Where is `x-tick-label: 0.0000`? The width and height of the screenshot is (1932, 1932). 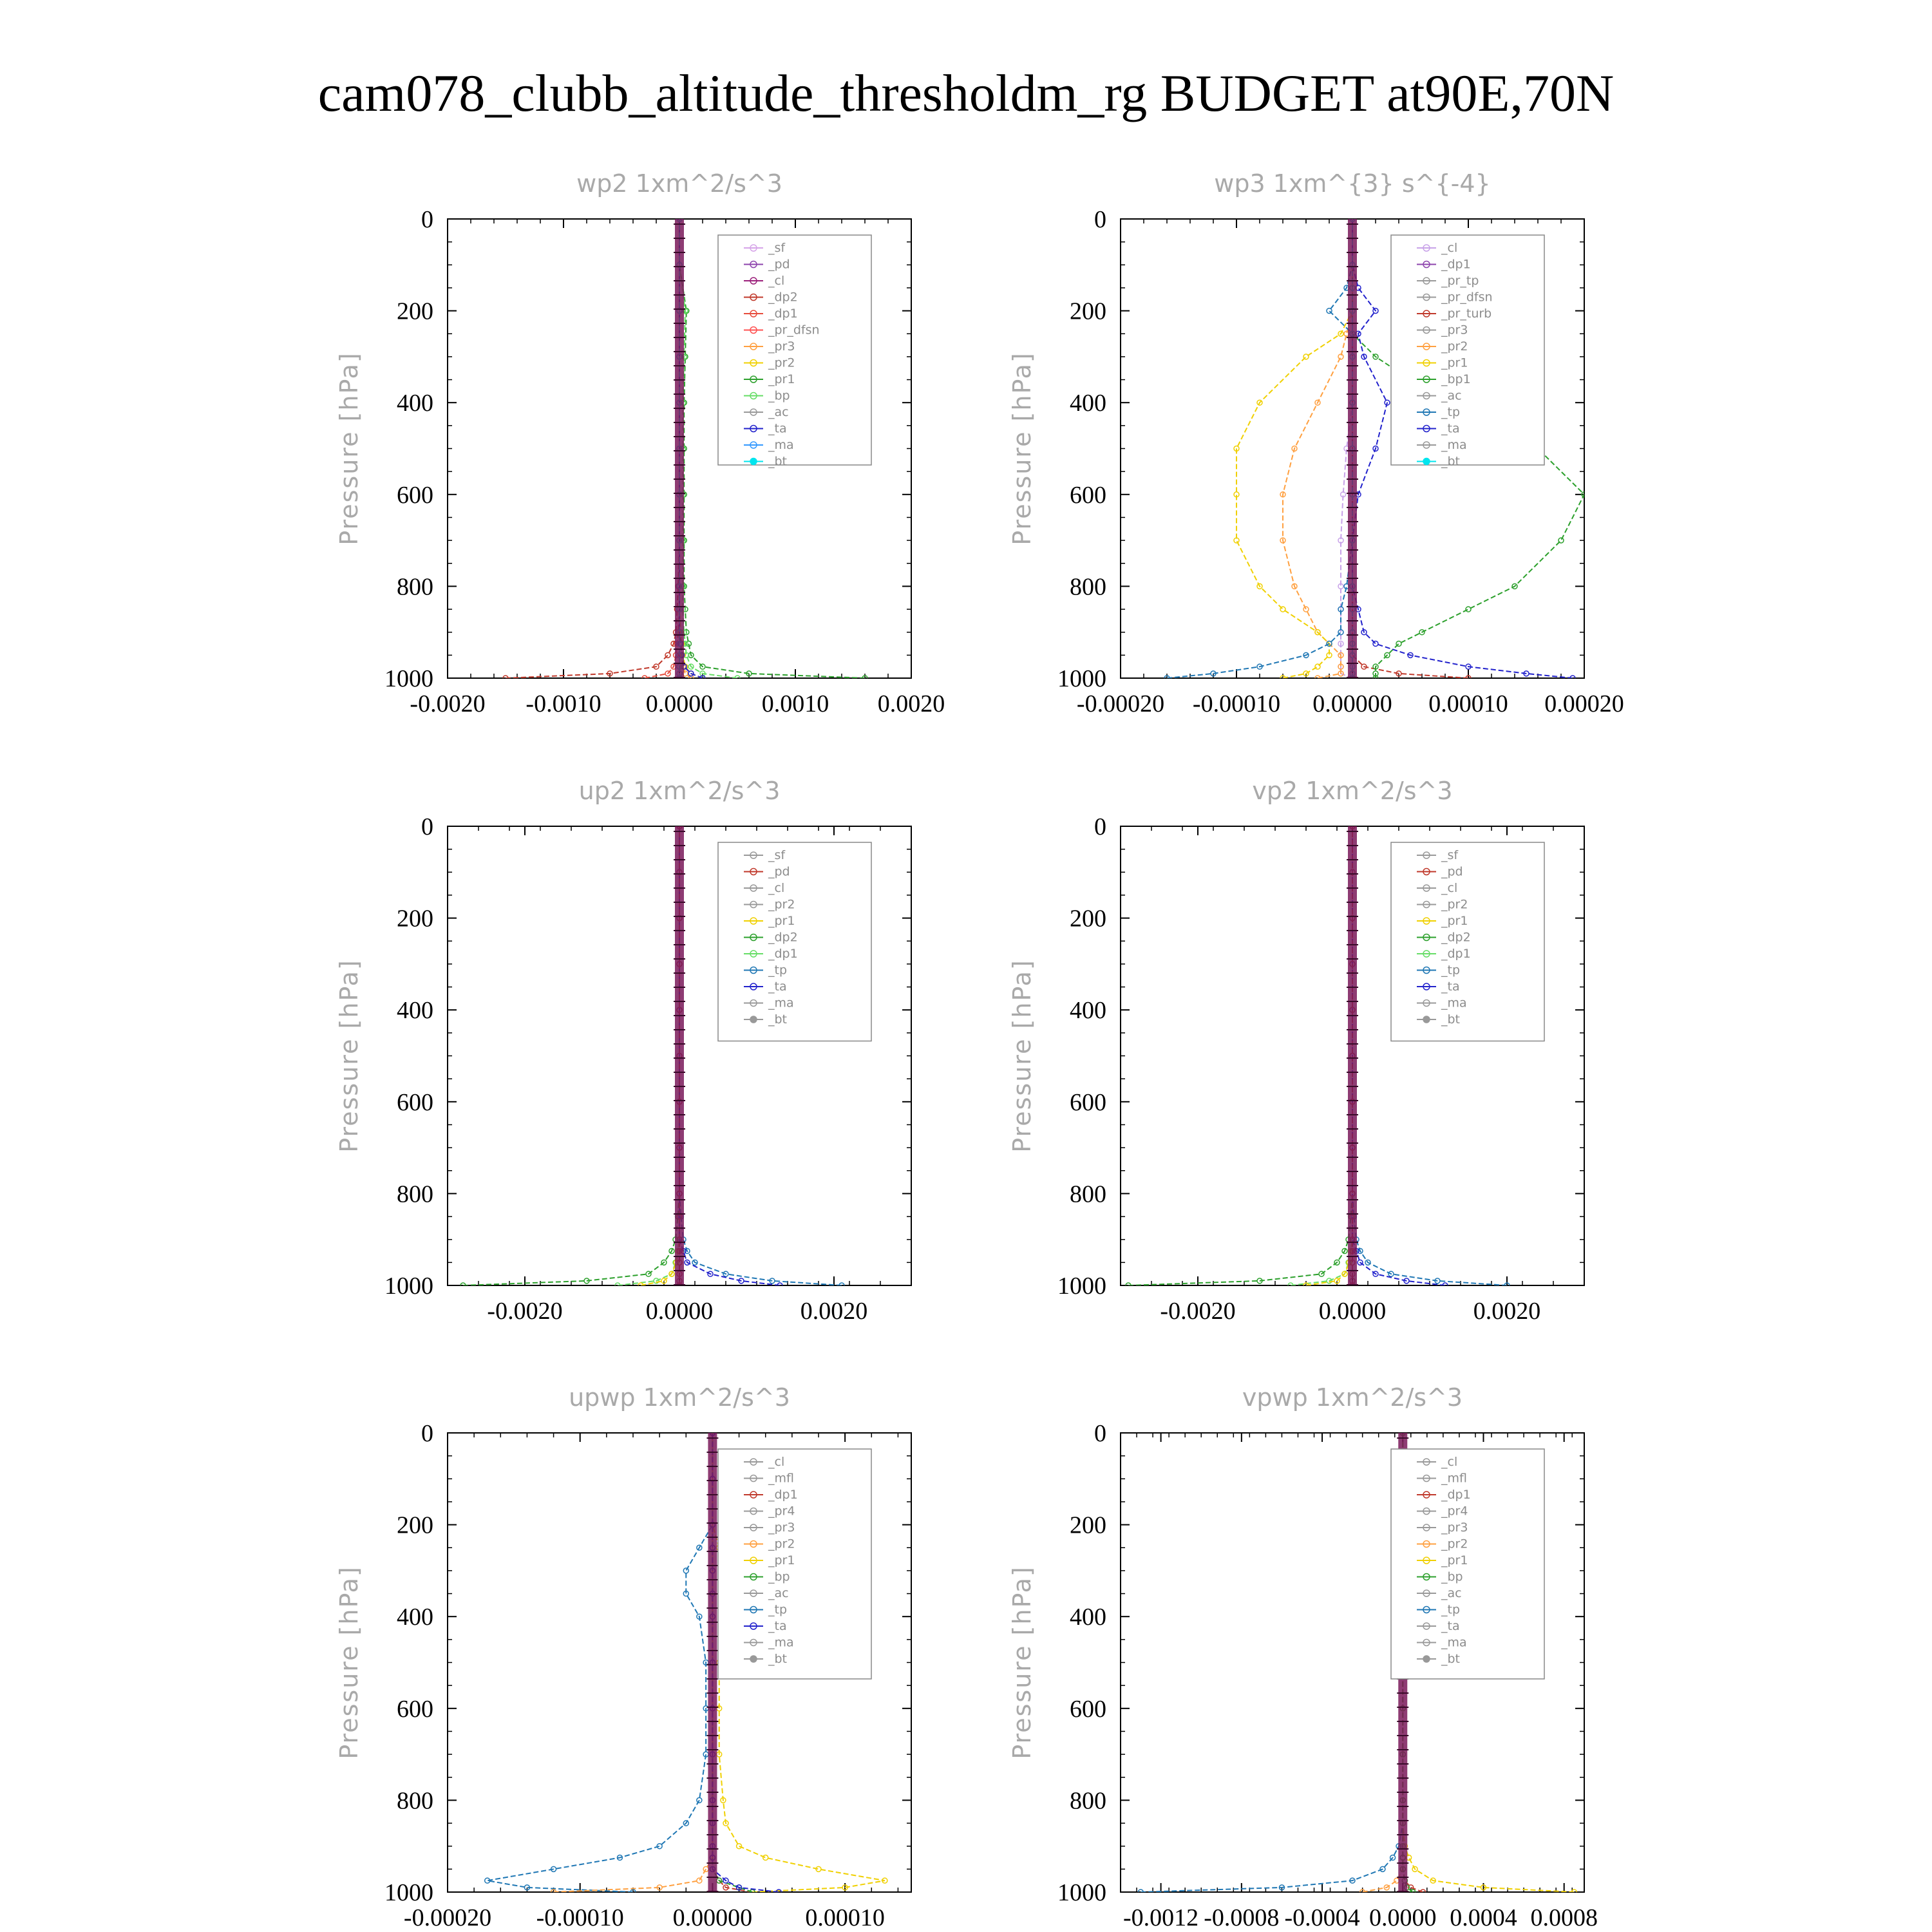 x-tick-label: 0.0000 is located at coordinates (680, 1311).